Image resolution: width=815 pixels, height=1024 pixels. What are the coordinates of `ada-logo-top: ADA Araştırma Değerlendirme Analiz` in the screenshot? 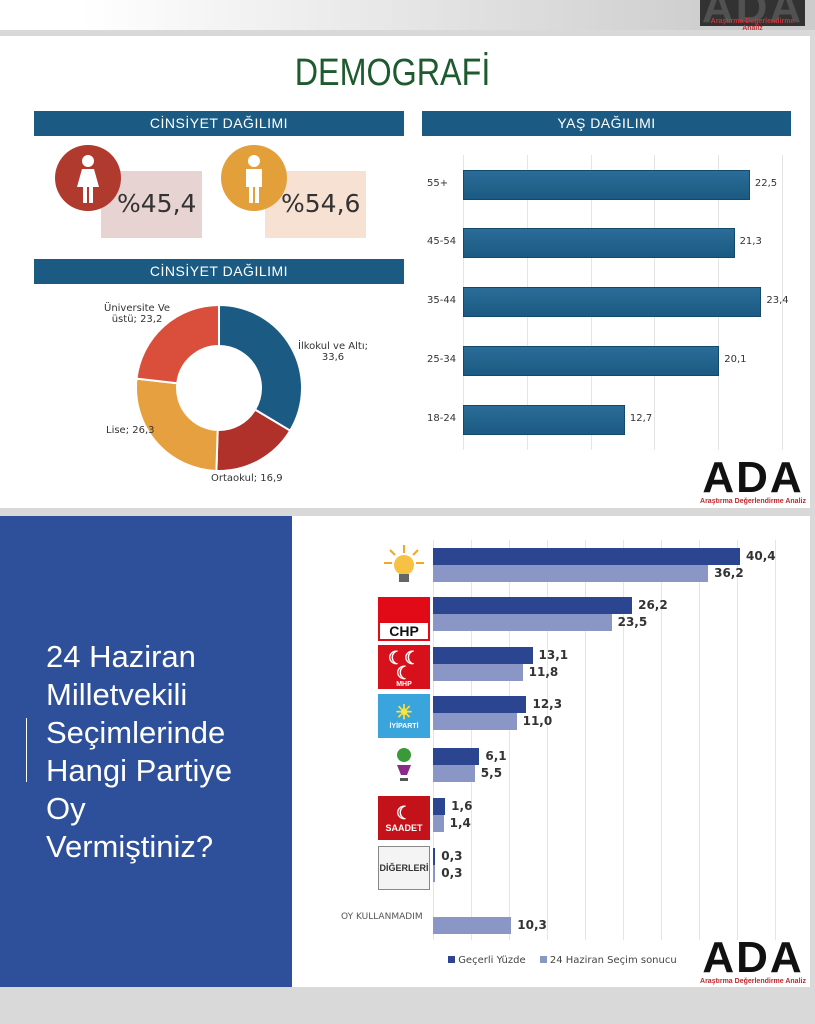 It's located at (752, 16).